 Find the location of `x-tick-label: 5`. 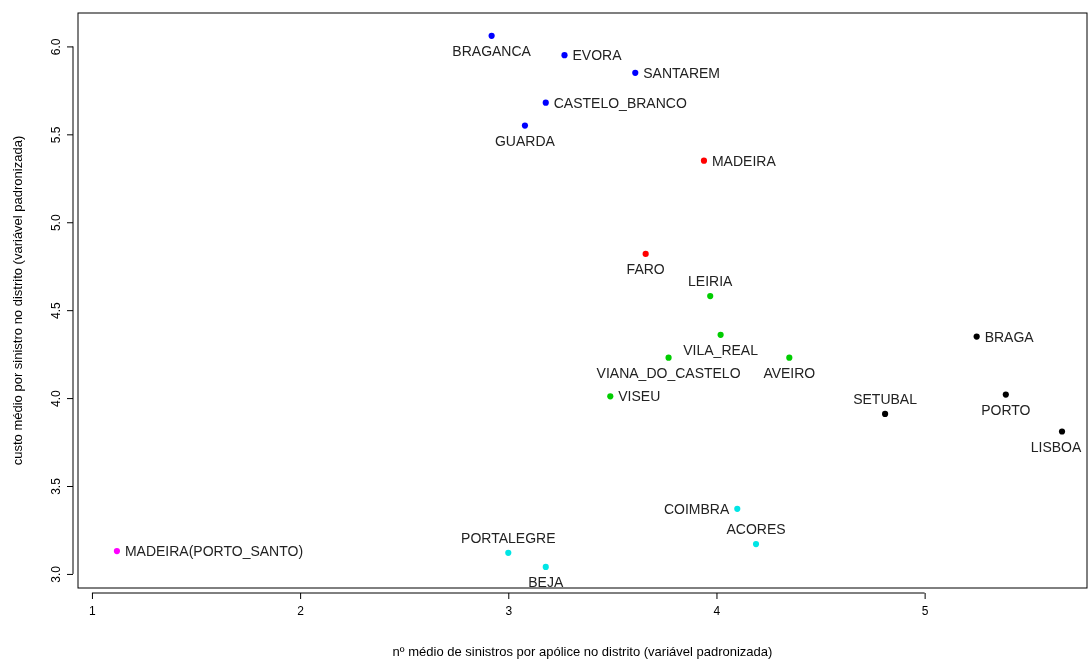

x-tick-label: 5 is located at coordinates (925, 611).